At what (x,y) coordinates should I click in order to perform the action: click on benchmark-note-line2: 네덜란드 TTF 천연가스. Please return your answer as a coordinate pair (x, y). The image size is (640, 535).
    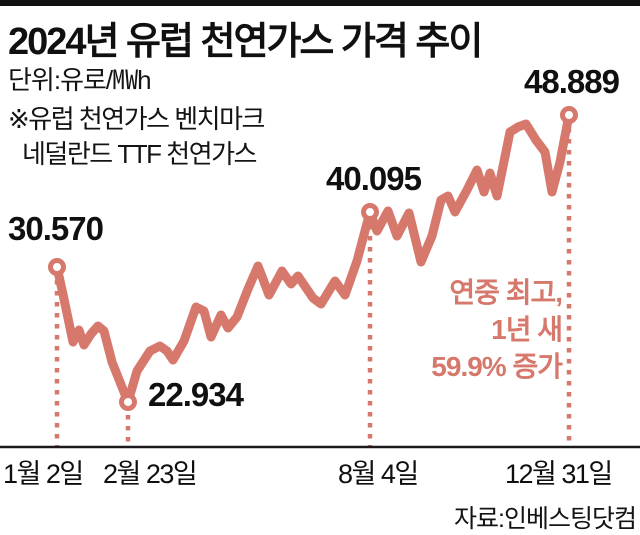
    Looking at the image, I should click on (139, 154).